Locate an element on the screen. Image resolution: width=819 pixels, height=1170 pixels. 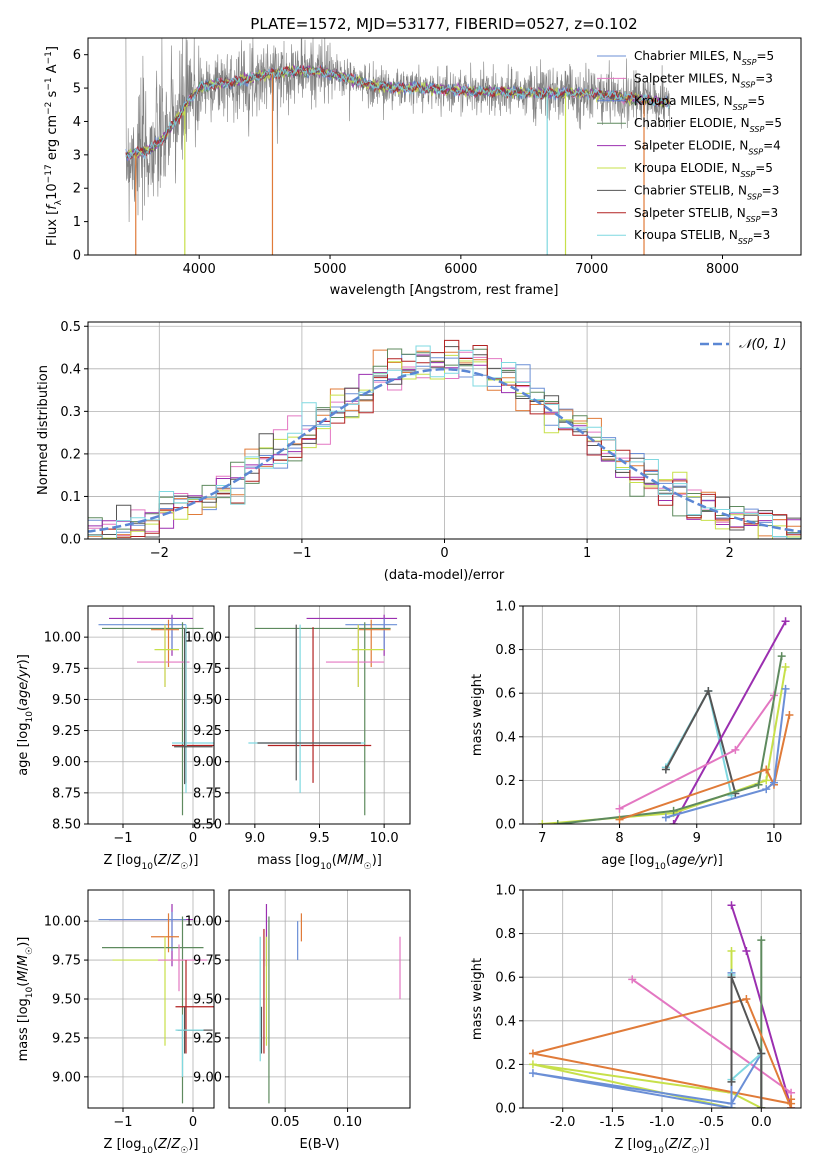
y-tick-label: 0.8 is located at coordinates (505, 650).